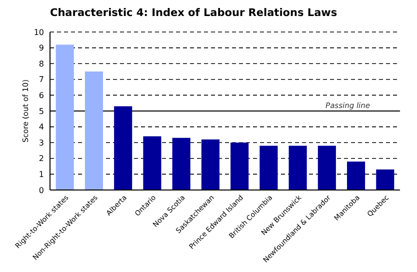 The height and width of the screenshot is (272, 417). I want to click on y-tick-label: 9, so click(41, 48).